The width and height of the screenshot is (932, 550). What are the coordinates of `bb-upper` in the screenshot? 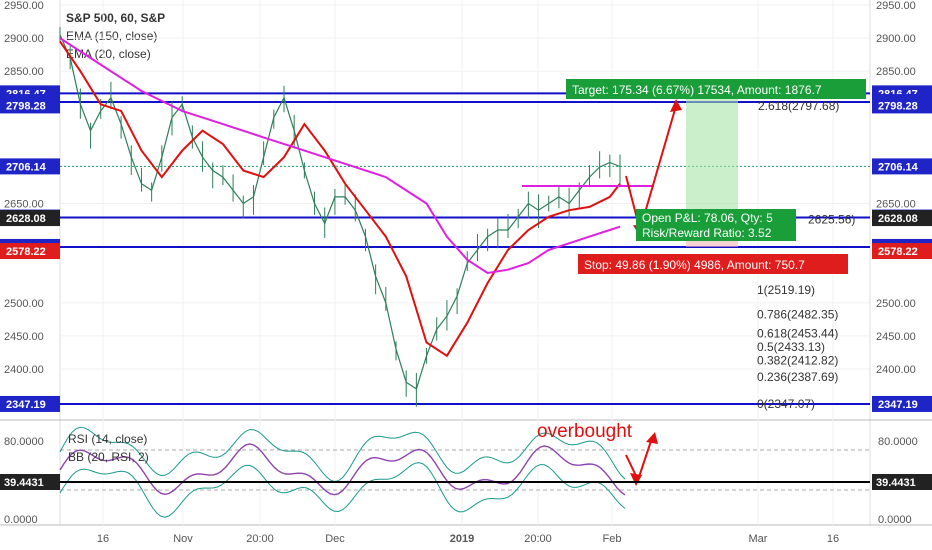 It's located at (342, 454).